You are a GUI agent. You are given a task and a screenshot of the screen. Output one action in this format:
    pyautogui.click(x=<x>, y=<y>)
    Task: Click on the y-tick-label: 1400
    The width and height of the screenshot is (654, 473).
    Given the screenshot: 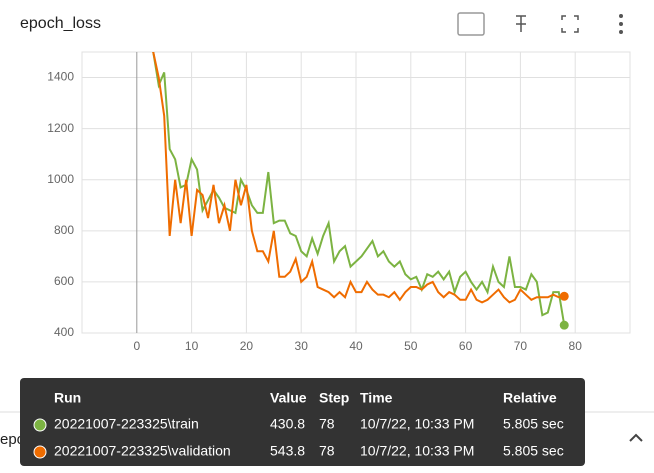 What is the action you would take?
    pyautogui.click(x=60, y=77)
    